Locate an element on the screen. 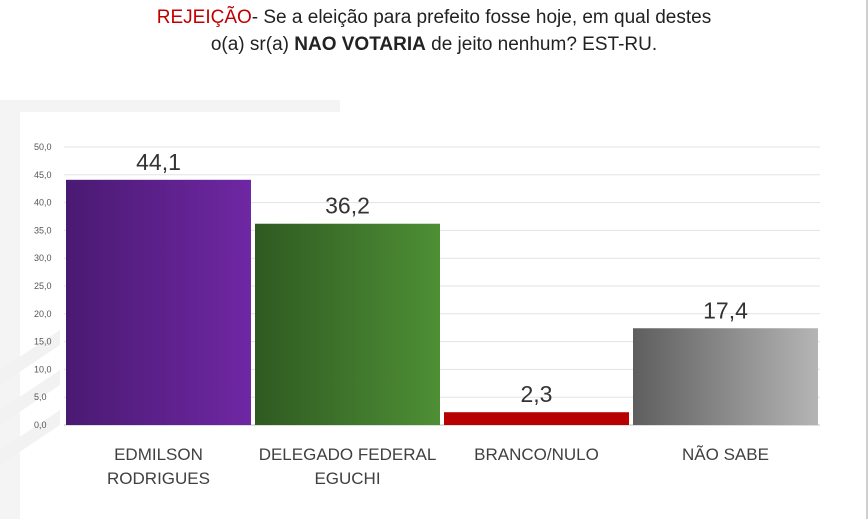 This screenshot has width=868, height=519. y-tick-label: 40,0 is located at coordinates (43, 203).